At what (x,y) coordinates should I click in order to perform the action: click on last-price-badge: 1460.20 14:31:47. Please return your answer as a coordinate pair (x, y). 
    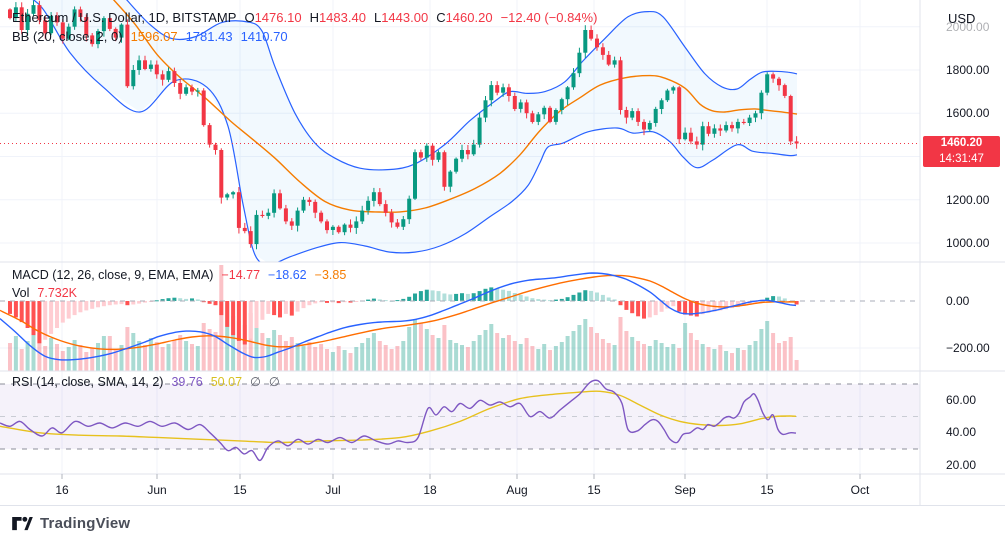
    Looking at the image, I should click on (961, 151).